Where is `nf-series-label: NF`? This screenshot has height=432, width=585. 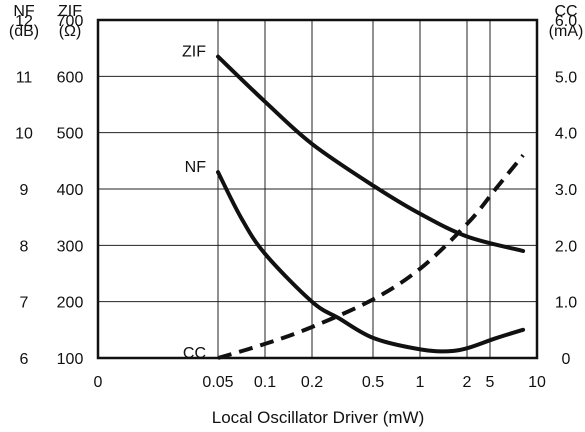 nf-series-label: NF is located at coordinates (196, 167).